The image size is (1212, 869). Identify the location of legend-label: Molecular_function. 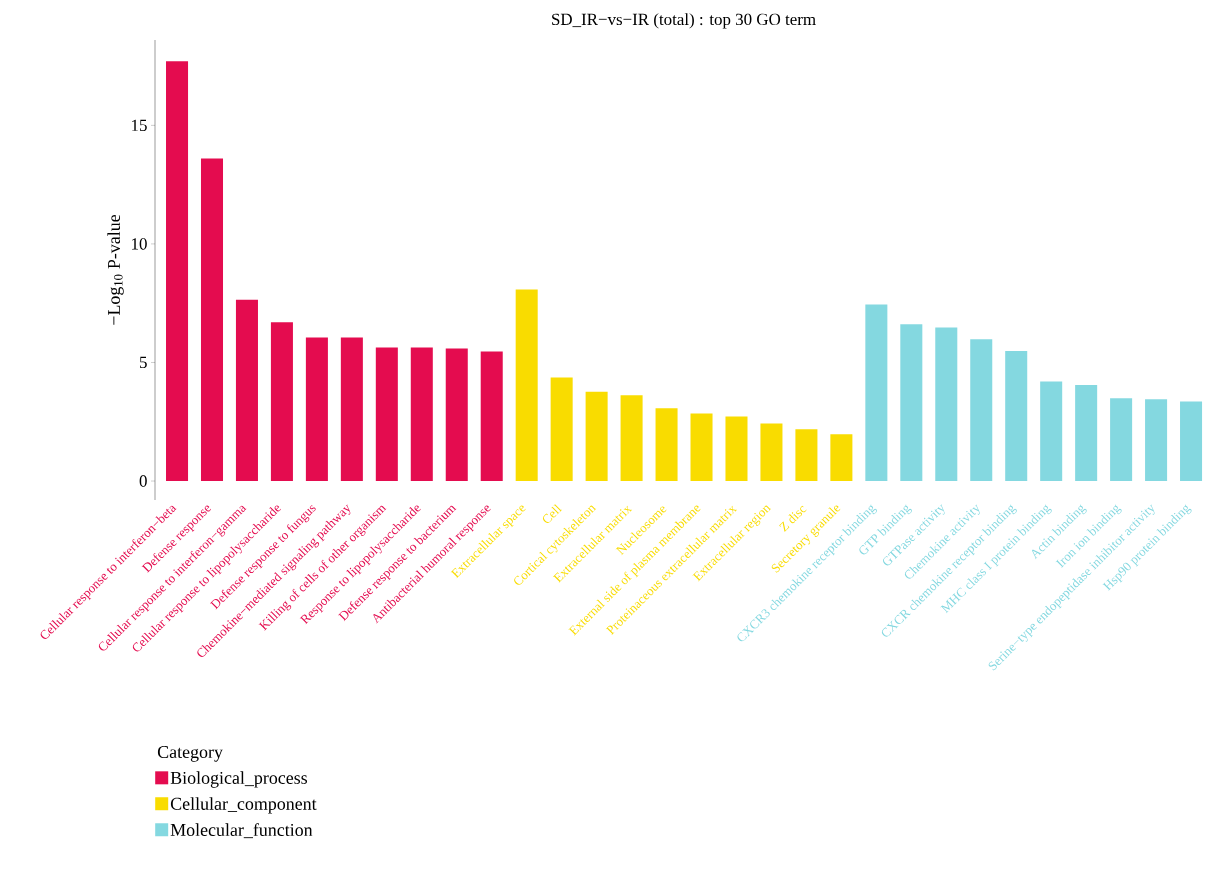
(241, 831).